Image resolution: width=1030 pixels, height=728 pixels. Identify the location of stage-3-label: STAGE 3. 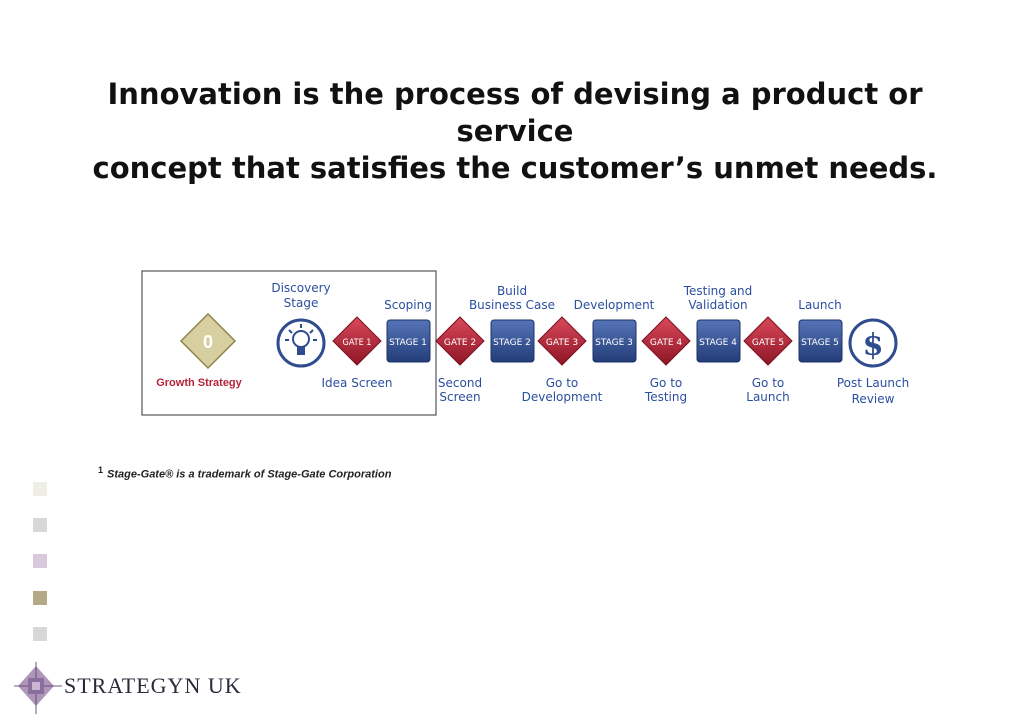
(614, 343).